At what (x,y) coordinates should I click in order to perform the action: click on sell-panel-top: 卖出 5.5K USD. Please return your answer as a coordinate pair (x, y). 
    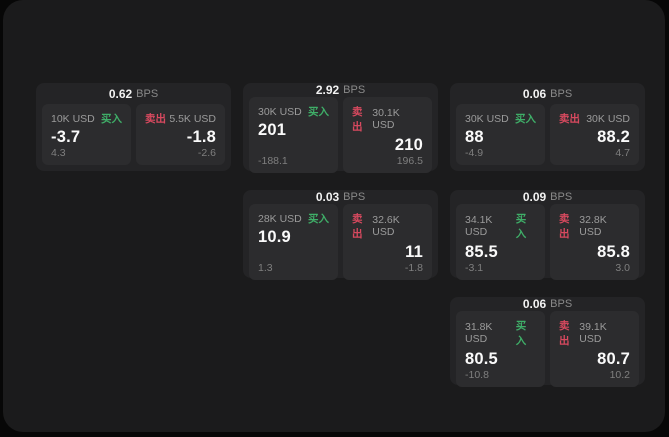
    Looking at the image, I should click on (180, 118).